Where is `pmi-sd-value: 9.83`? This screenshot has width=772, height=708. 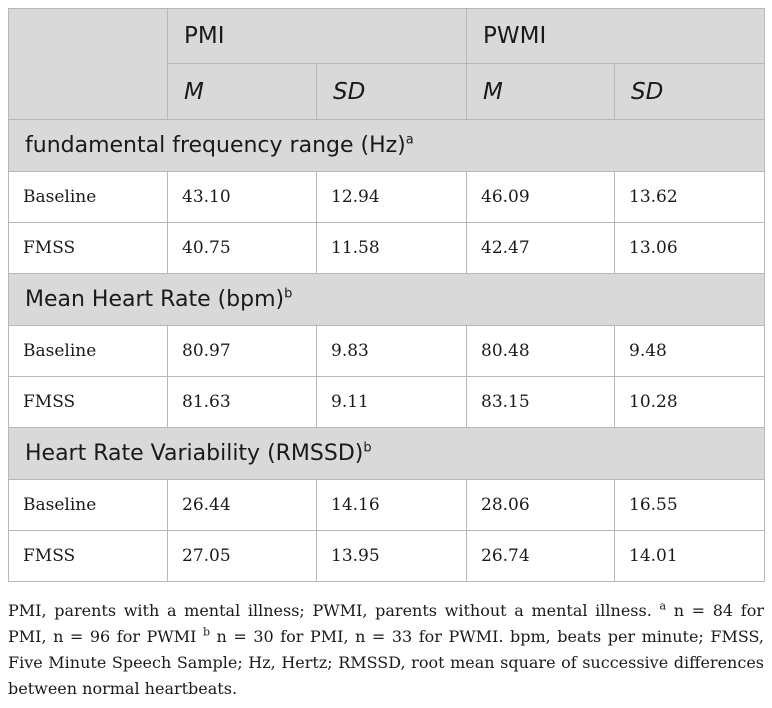 pmi-sd-value: 9.83 is located at coordinates (391, 351).